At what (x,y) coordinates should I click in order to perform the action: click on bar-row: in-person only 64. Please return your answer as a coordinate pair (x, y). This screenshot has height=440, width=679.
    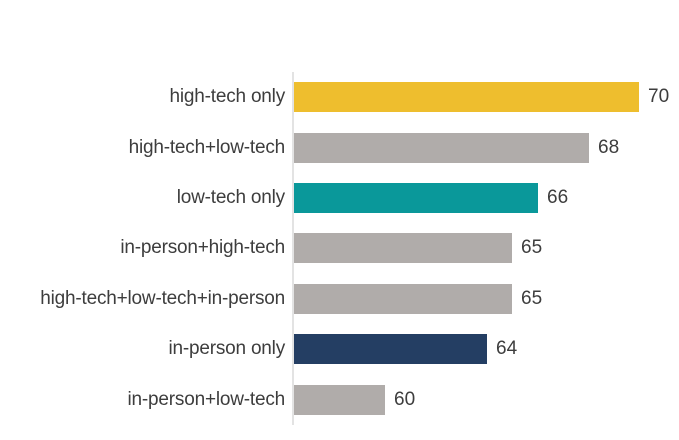
    Looking at the image, I should click on (339, 349).